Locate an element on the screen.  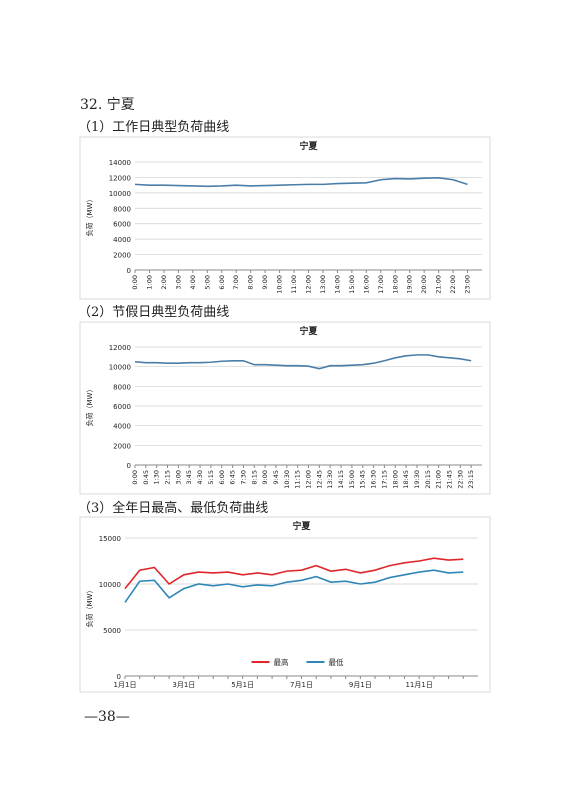
x-tick-label: 1:00 is located at coordinates (149, 282).